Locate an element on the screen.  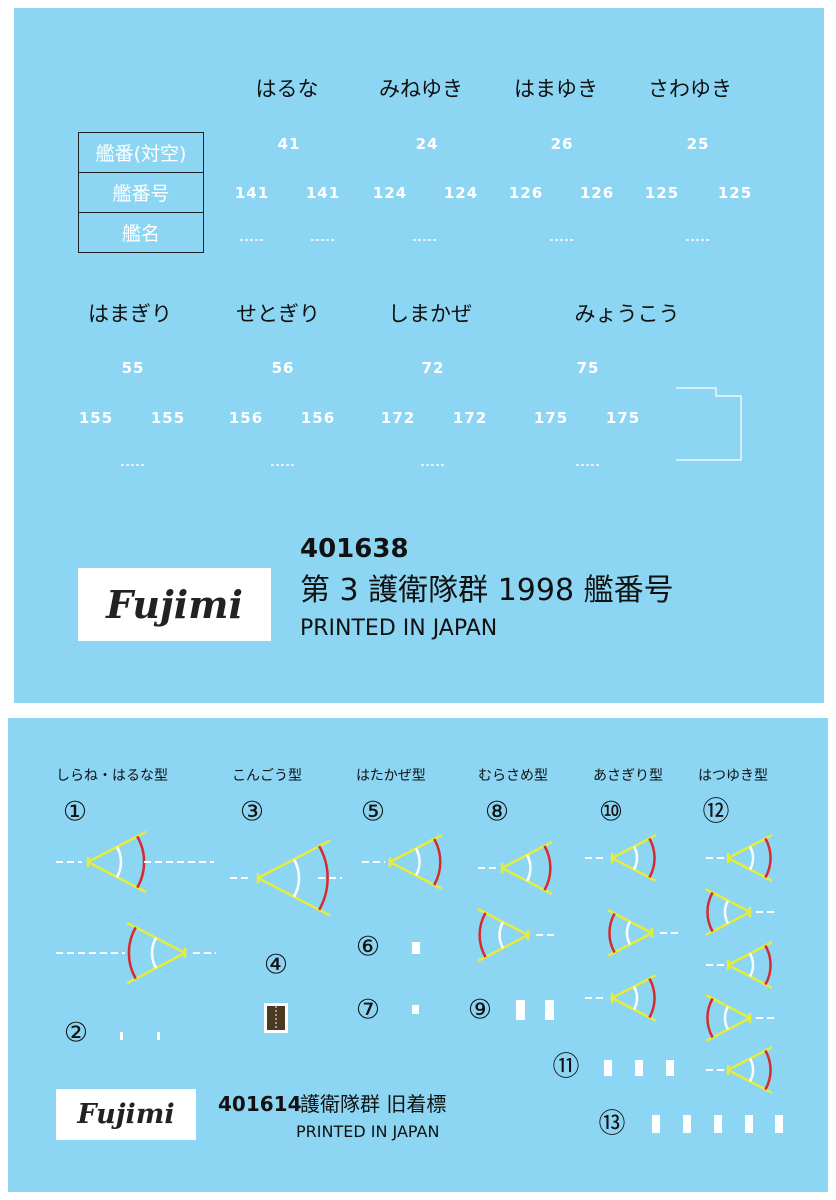
class-label: こんごう型 is located at coordinates (267, 776).